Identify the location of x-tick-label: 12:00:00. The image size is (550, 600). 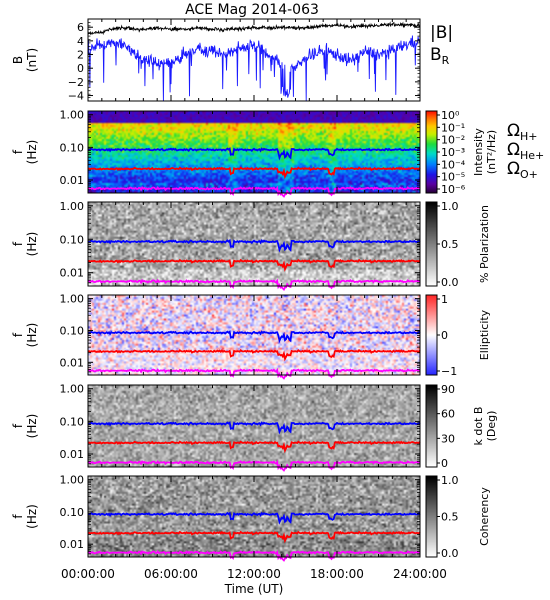
(254, 574).